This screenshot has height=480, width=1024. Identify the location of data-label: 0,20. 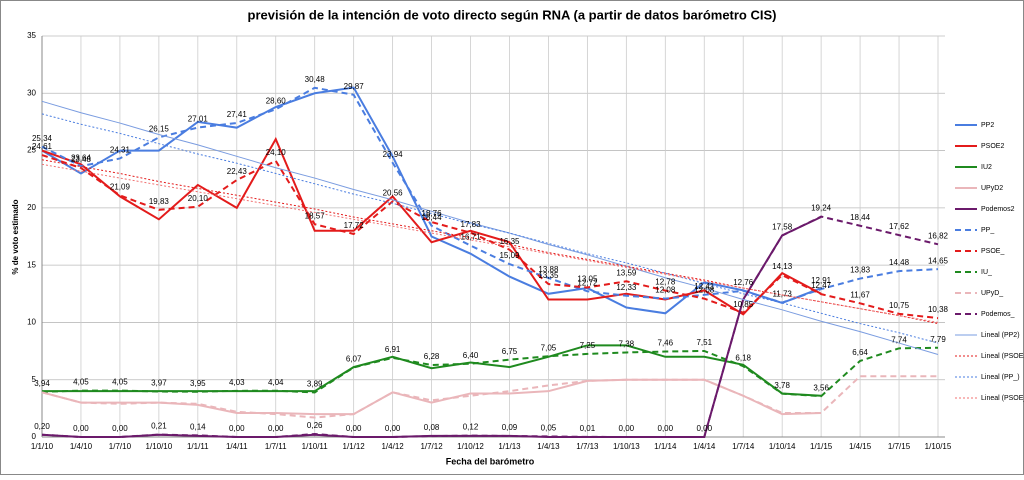
(42, 426).